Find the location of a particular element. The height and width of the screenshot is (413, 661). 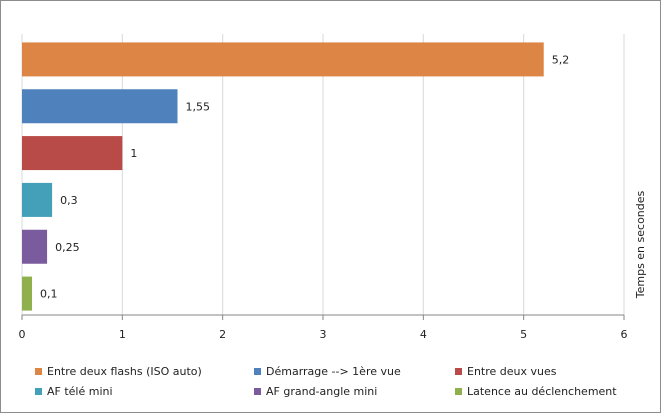

legend-label: Entre deux vues is located at coordinates (512, 371).